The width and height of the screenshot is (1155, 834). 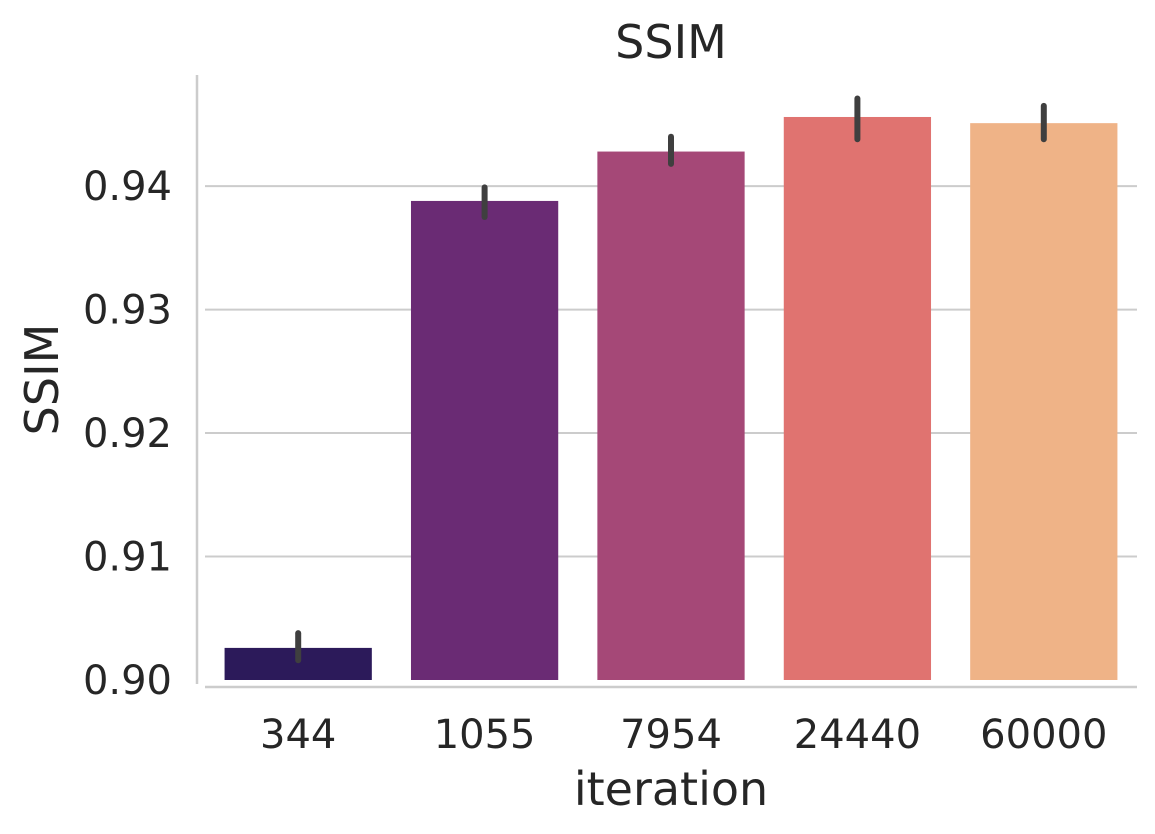 What do you see at coordinates (1043, 735) in the screenshot?
I see `x-tick-label: 60000` at bounding box center [1043, 735].